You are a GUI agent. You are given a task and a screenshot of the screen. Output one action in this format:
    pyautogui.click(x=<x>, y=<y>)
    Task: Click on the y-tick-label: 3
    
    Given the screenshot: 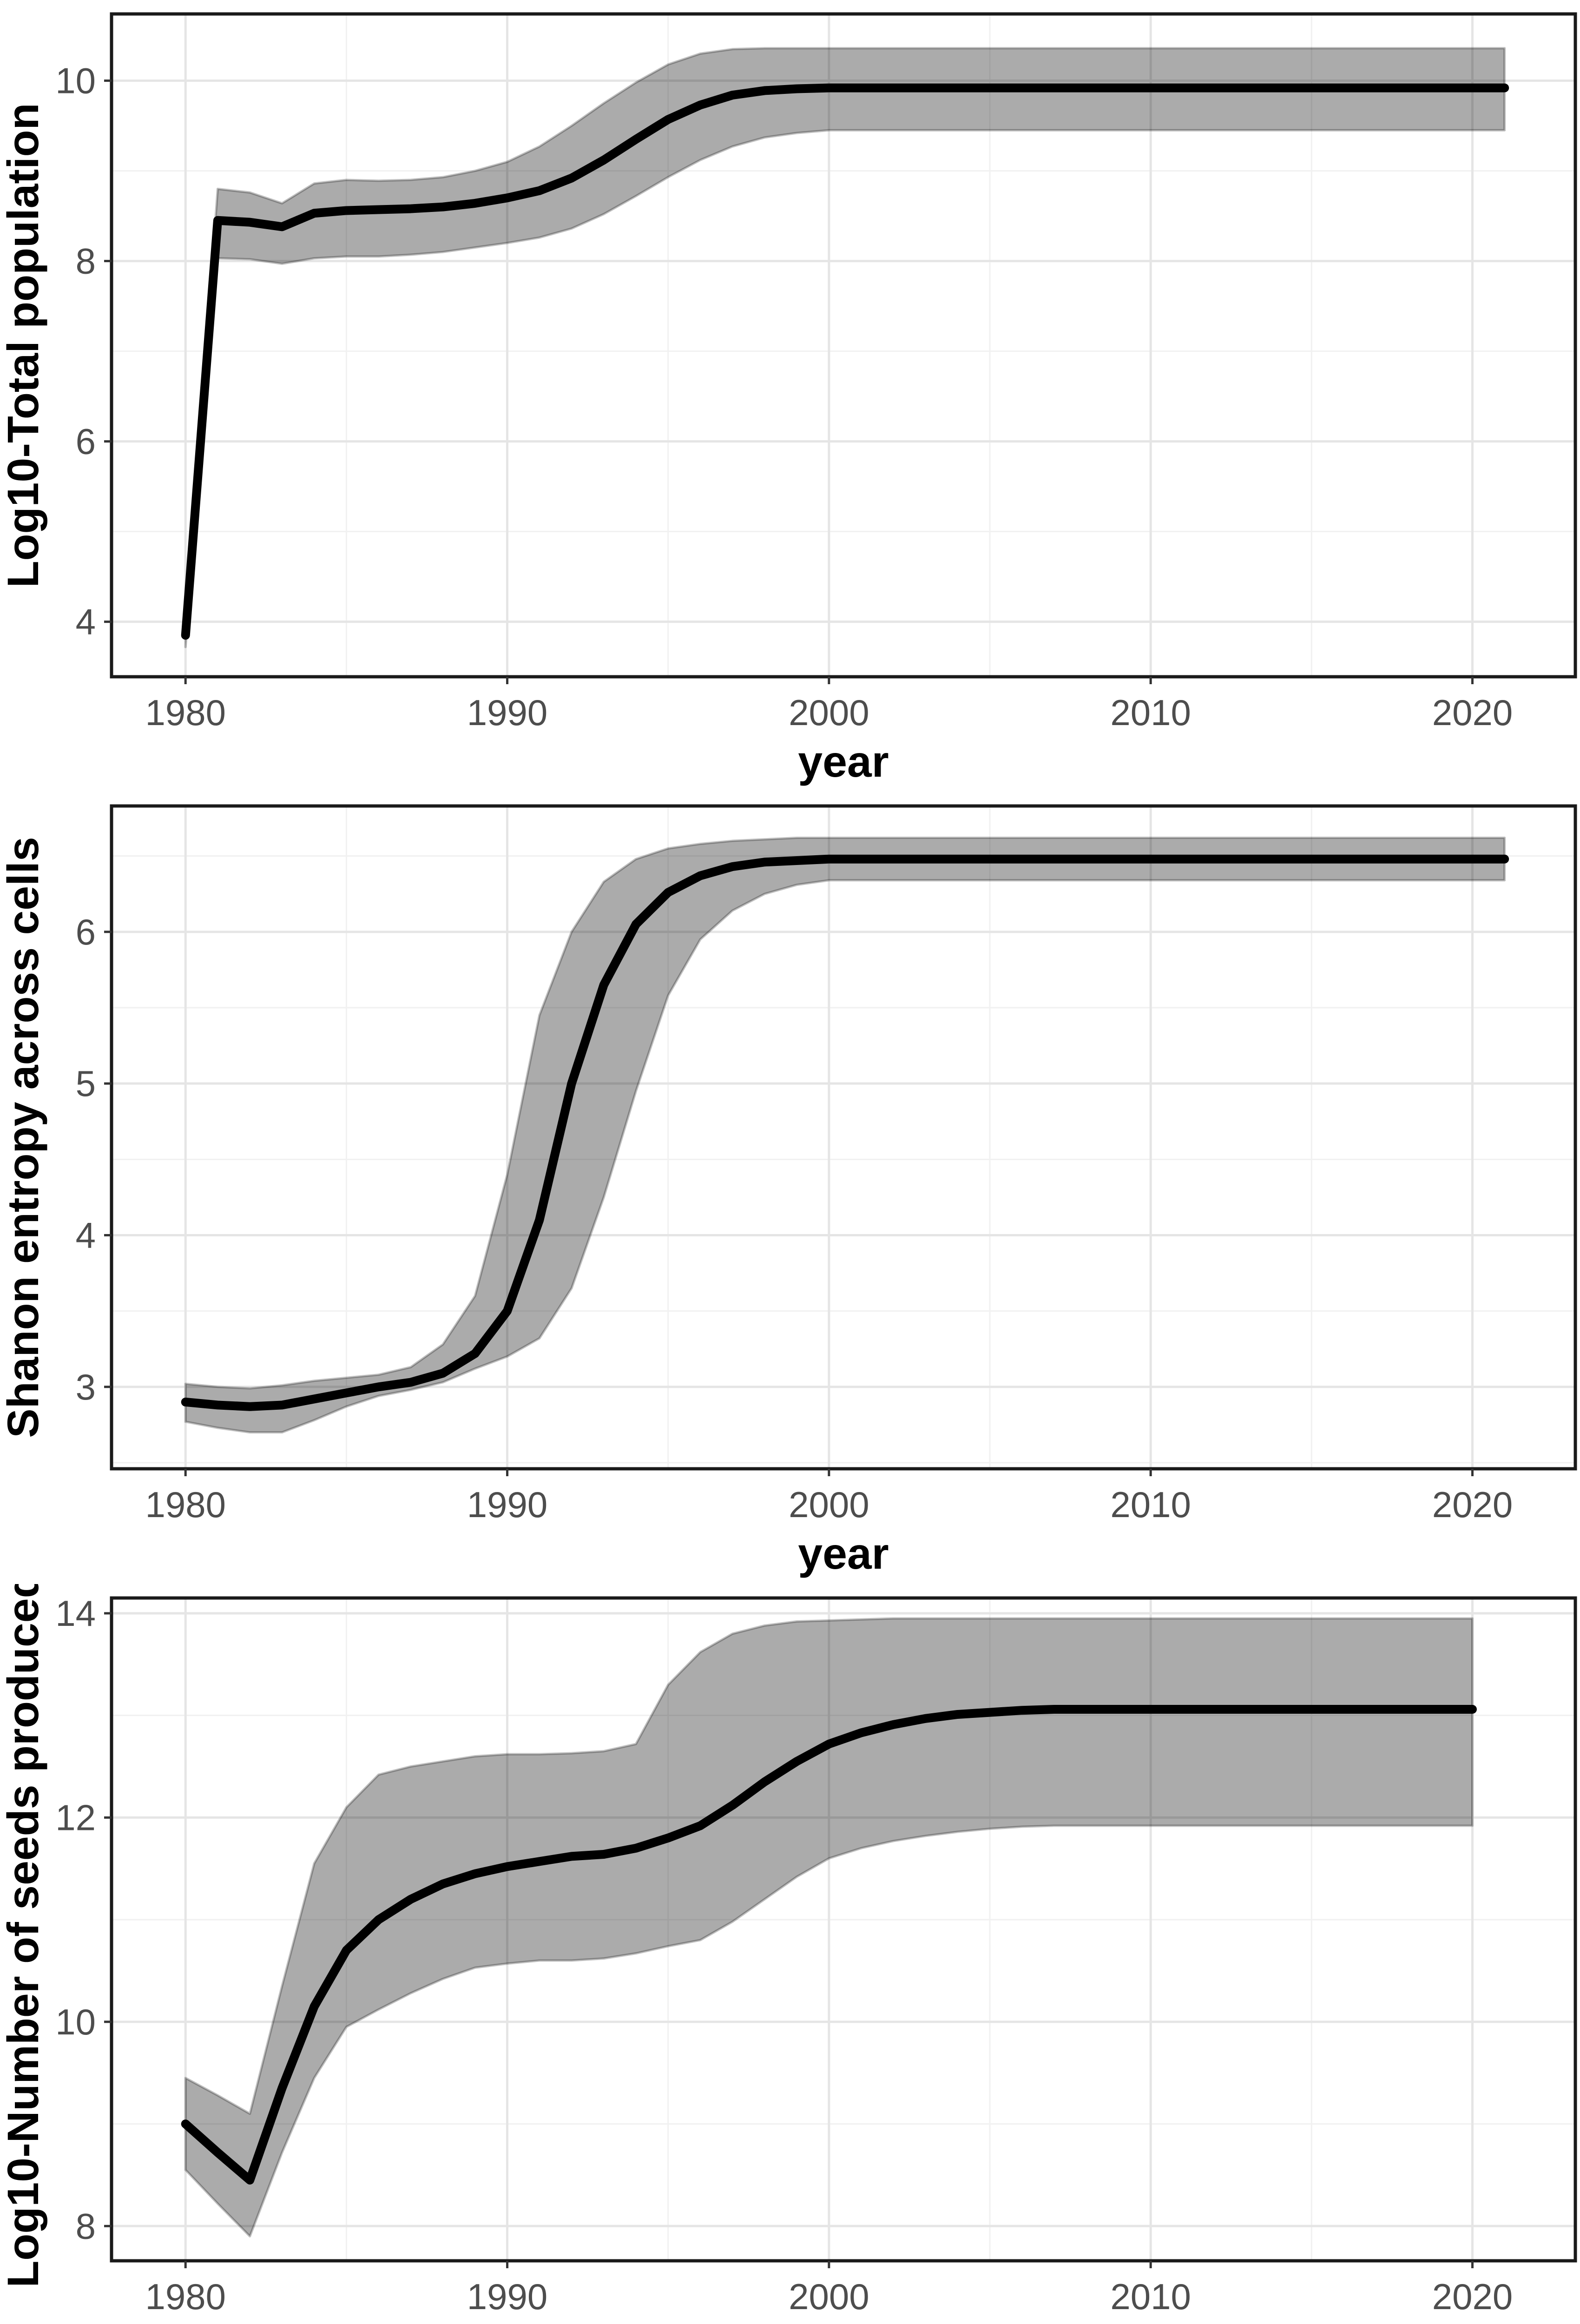 What is the action you would take?
    pyautogui.click(x=86, y=1387)
    